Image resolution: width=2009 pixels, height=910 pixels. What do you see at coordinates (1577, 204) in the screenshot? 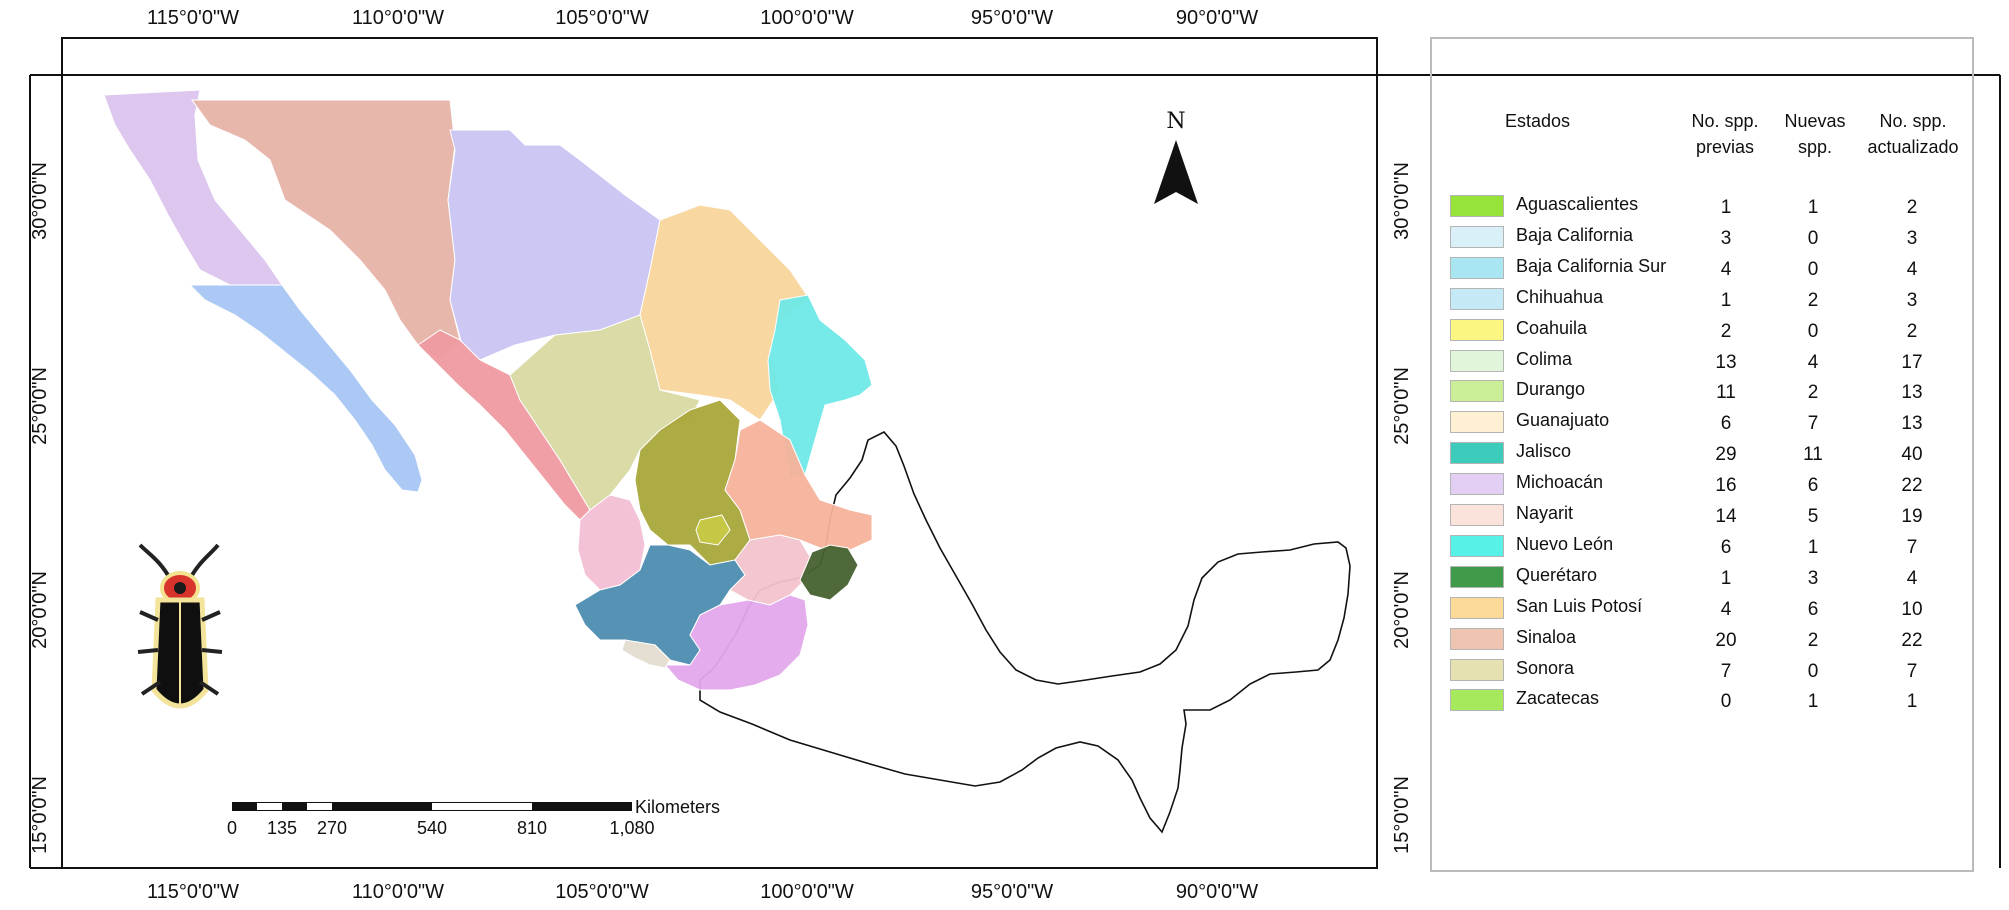
I see `legend-state-name: Aguascalientes` at bounding box center [1577, 204].